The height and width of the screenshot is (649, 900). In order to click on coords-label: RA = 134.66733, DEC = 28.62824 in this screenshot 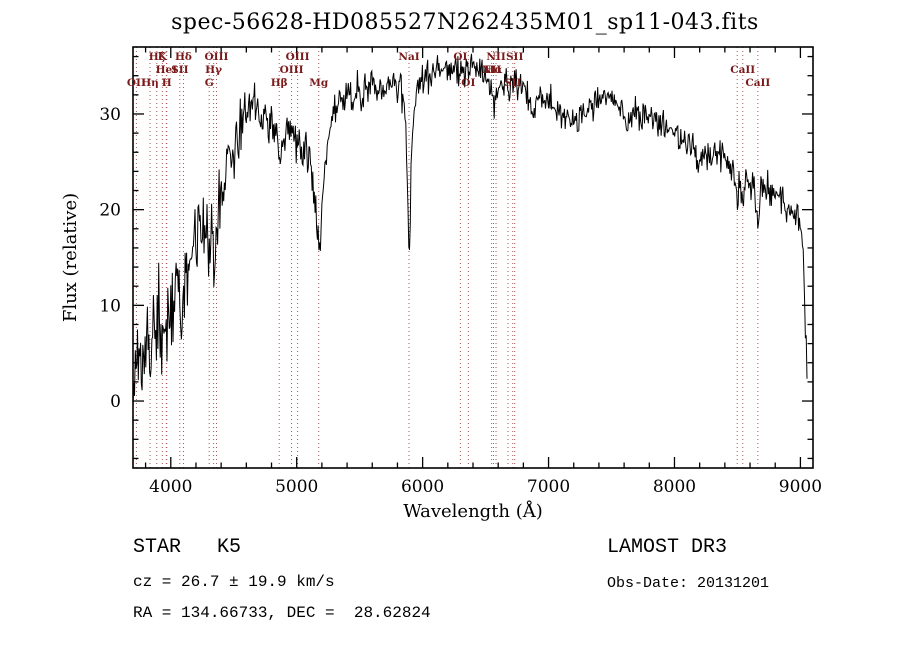, I will do `click(282, 613)`.